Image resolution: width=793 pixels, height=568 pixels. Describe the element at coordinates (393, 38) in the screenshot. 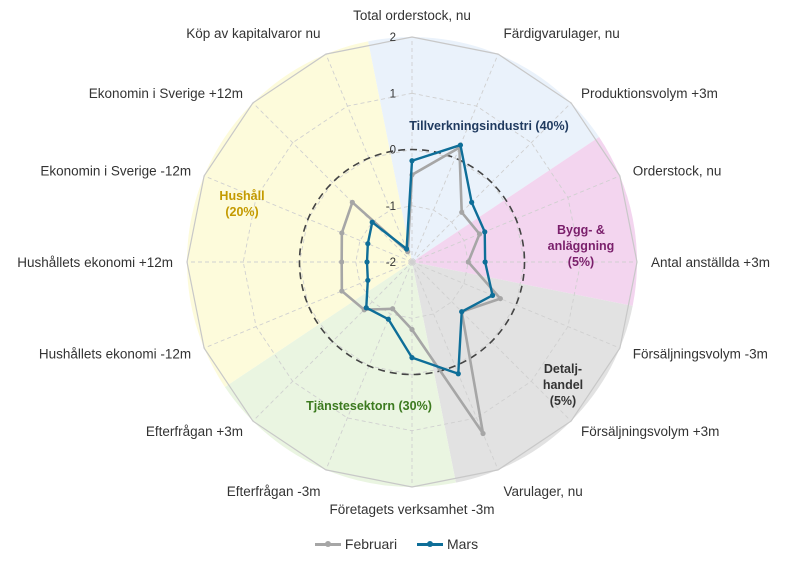

I see `tick-label: 2` at that location.